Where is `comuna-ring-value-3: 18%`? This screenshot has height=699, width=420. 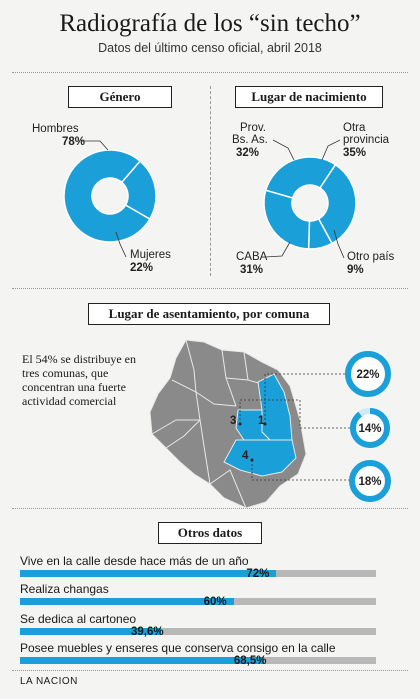
comuna-ring-value-3: 18% is located at coordinates (369, 482).